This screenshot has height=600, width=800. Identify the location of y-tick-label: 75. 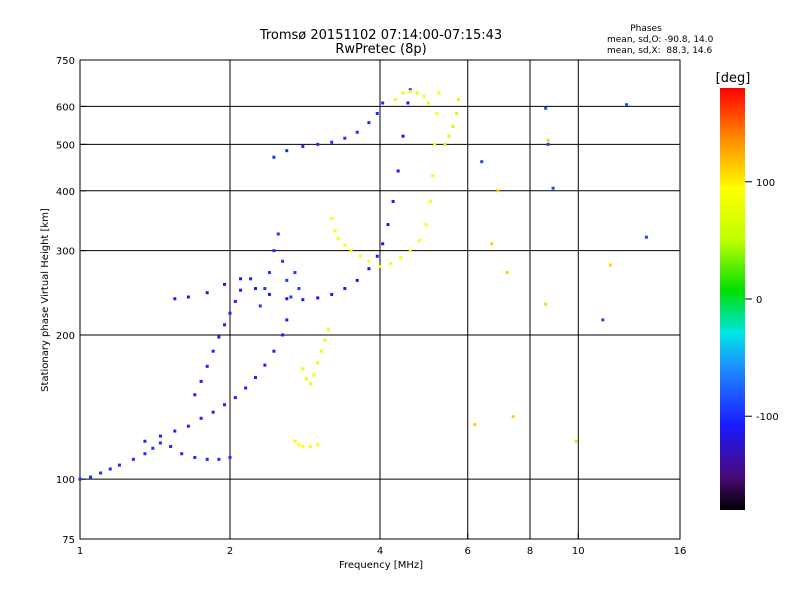
(68, 540).